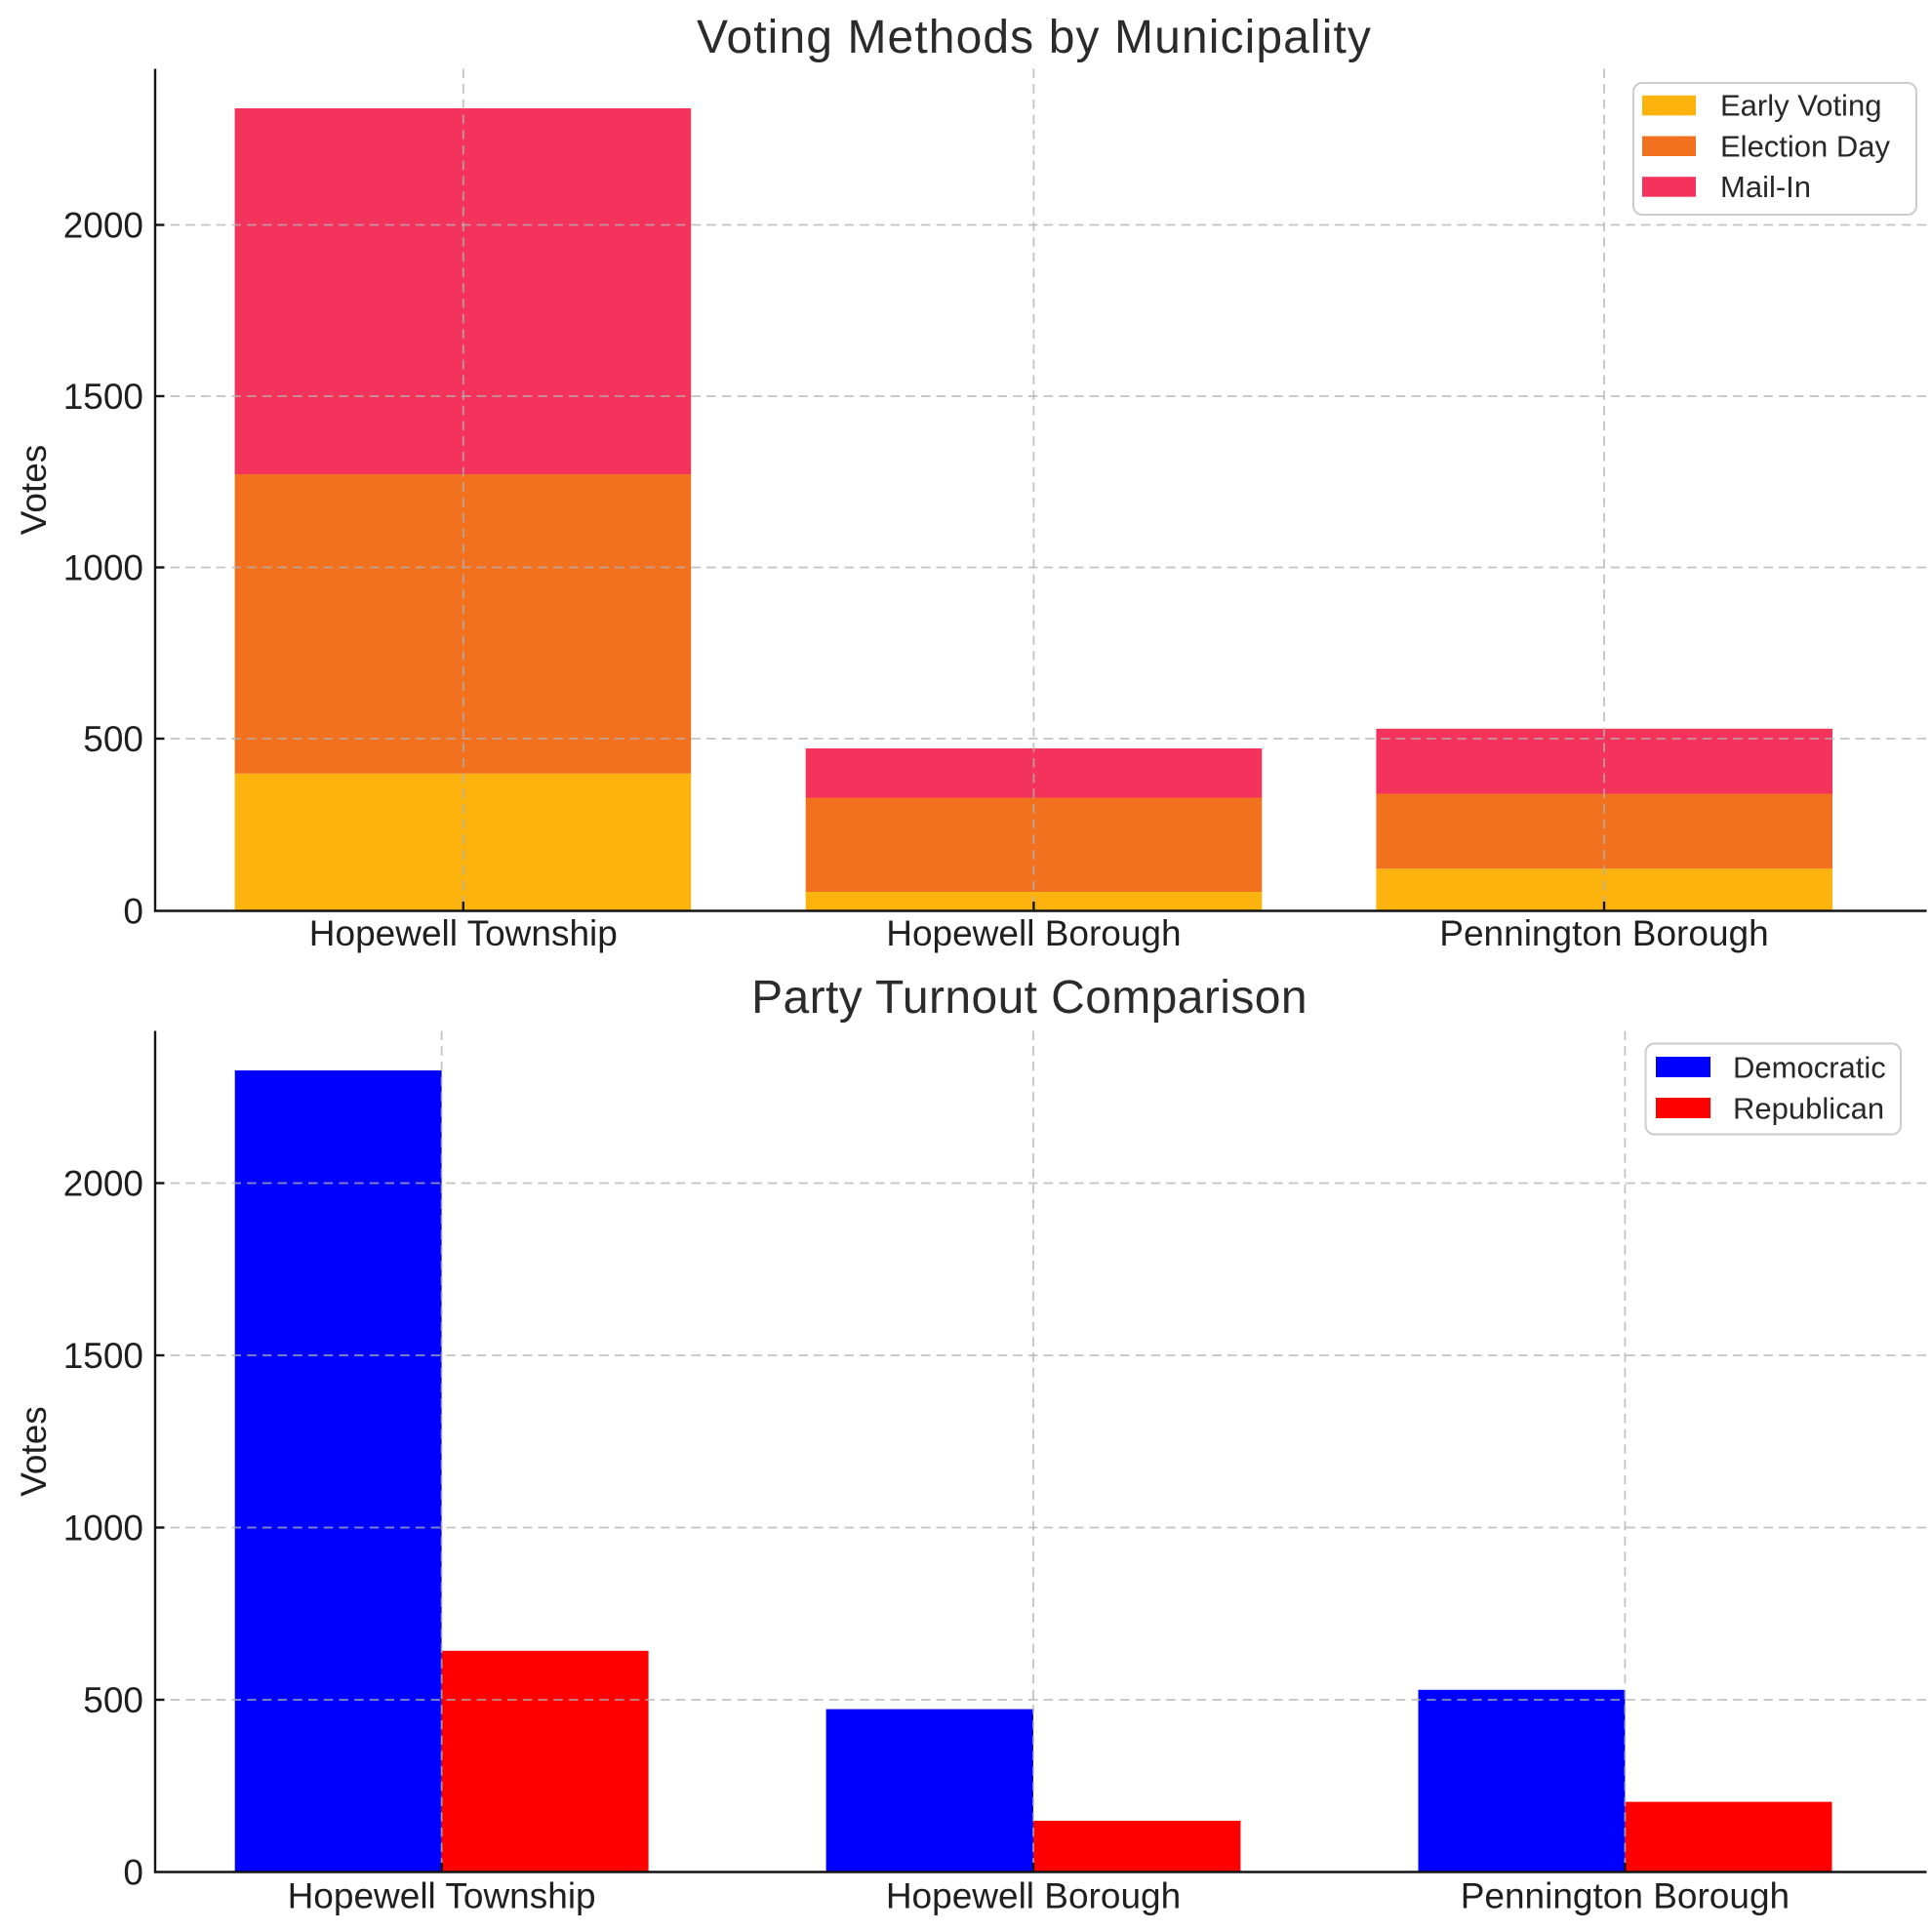 This screenshot has height=1932, width=1931. I want to click on svg-text: Voting Methods by Municipality, so click(1034, 37).